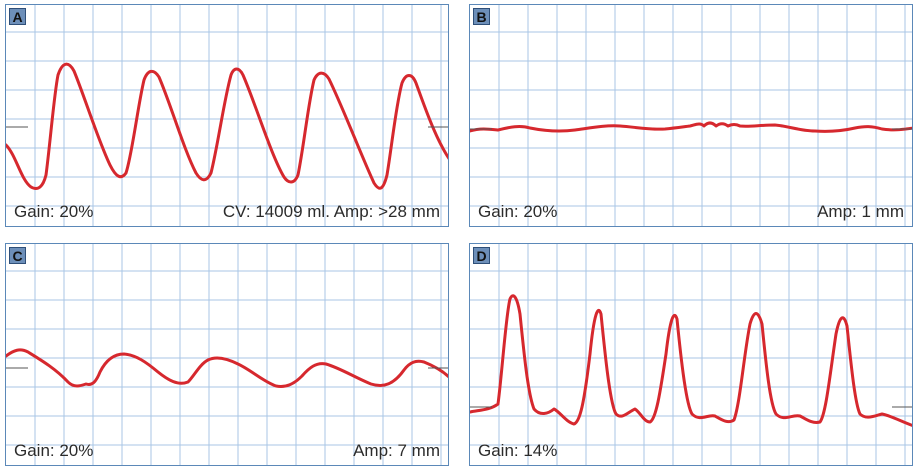 Image resolution: width=918 pixels, height=474 pixels. What do you see at coordinates (17, 255) in the screenshot?
I see `panel-label-c: C` at bounding box center [17, 255].